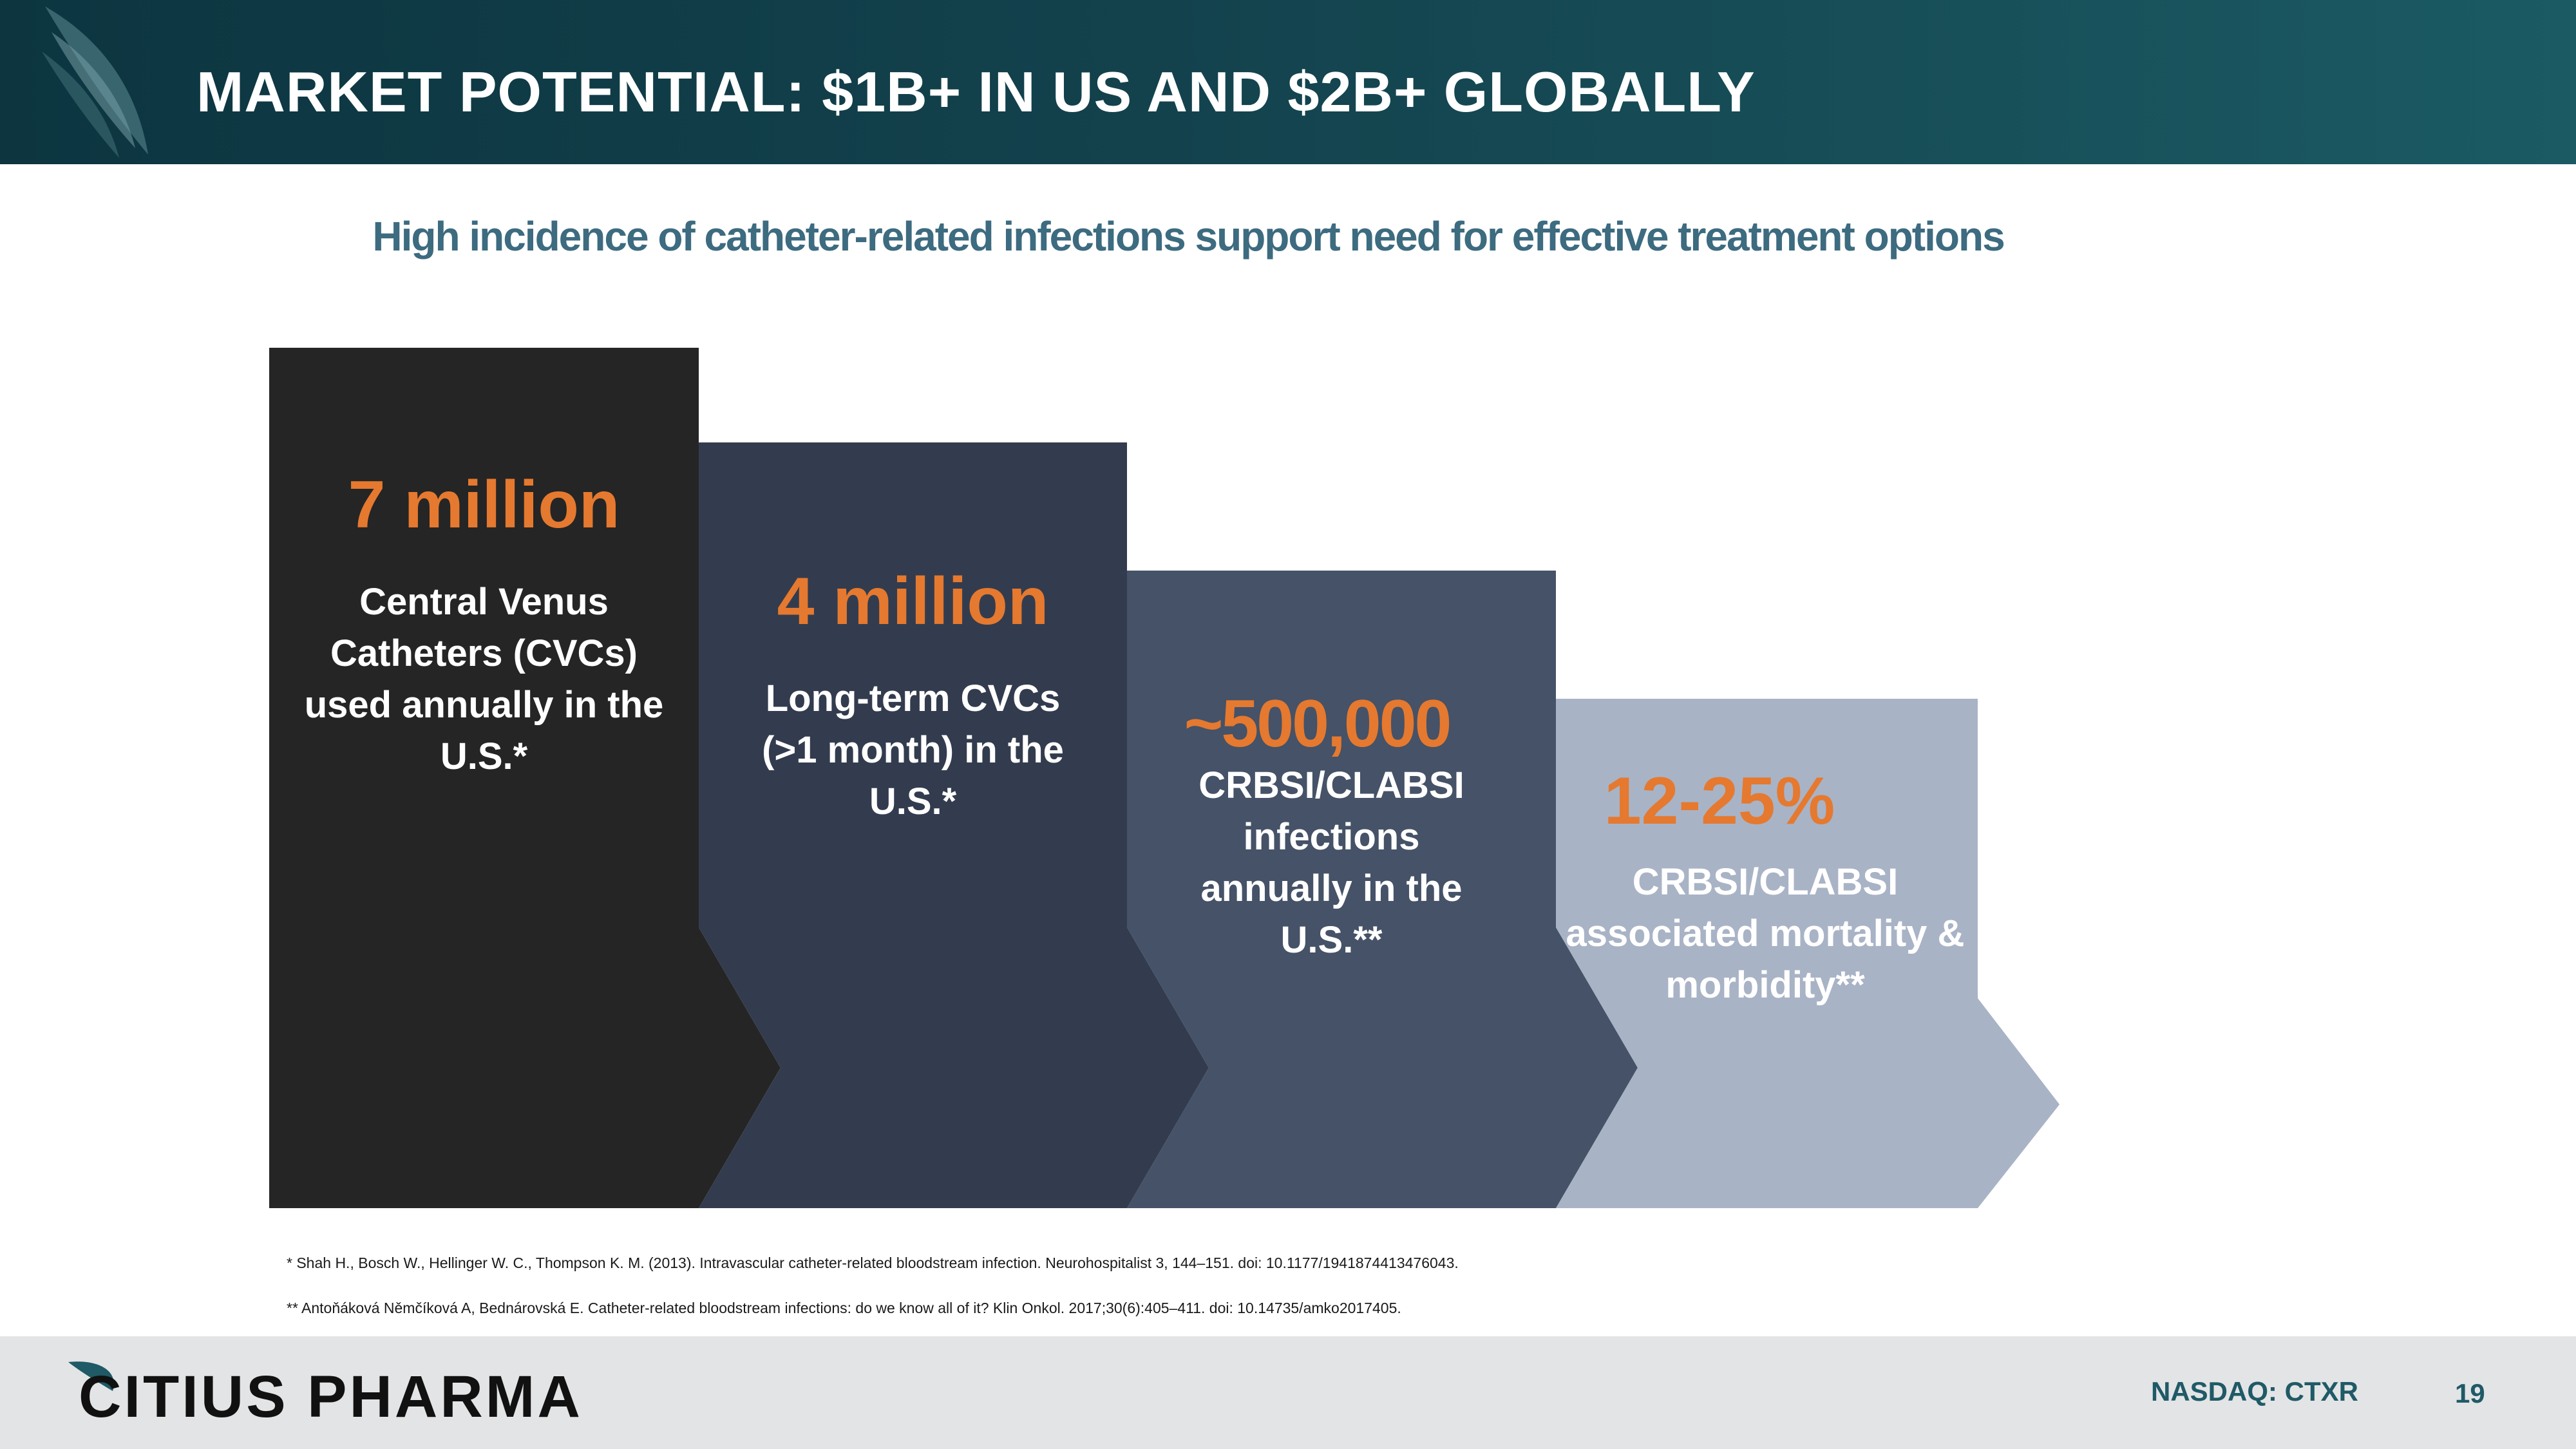  Describe the element at coordinates (484, 505) in the screenshot. I see `step-1-stat: 7 million` at that location.